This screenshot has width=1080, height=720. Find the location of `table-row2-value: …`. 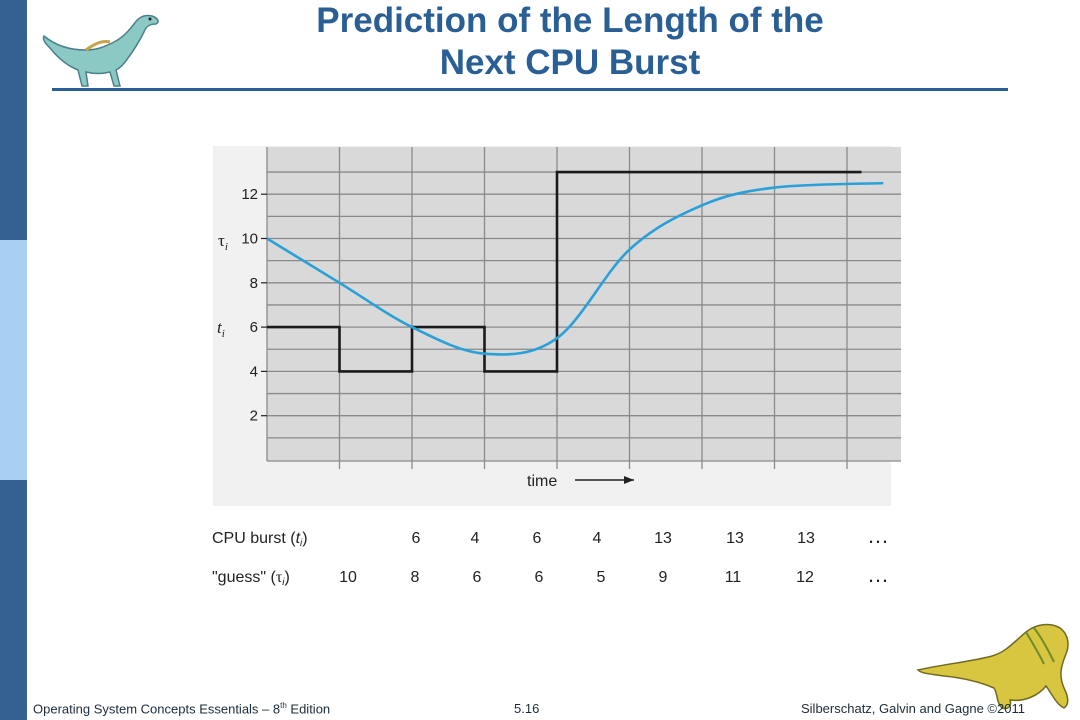

table-row2-value: … is located at coordinates (878, 574).